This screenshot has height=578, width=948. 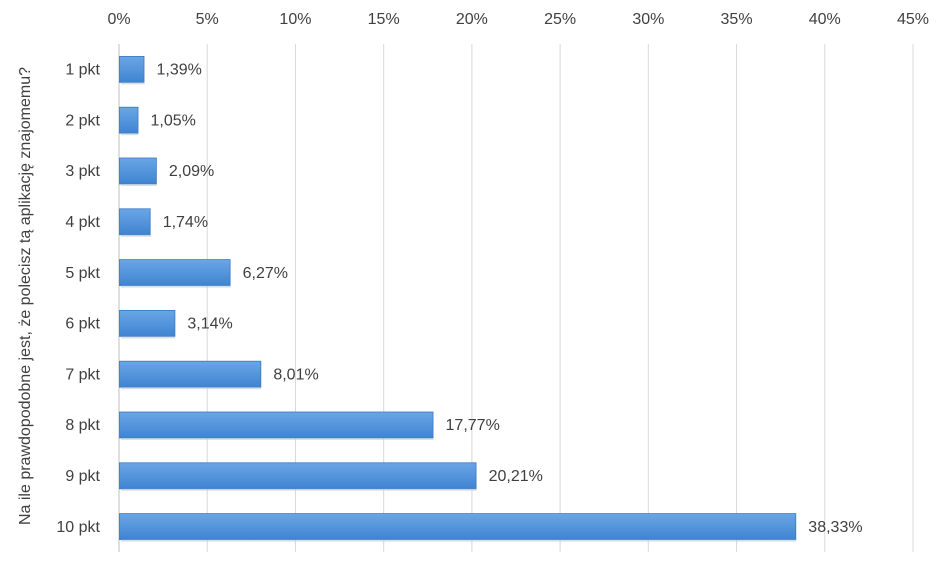 What do you see at coordinates (191, 171) in the screenshot?
I see `data-label: 2,09%` at bounding box center [191, 171].